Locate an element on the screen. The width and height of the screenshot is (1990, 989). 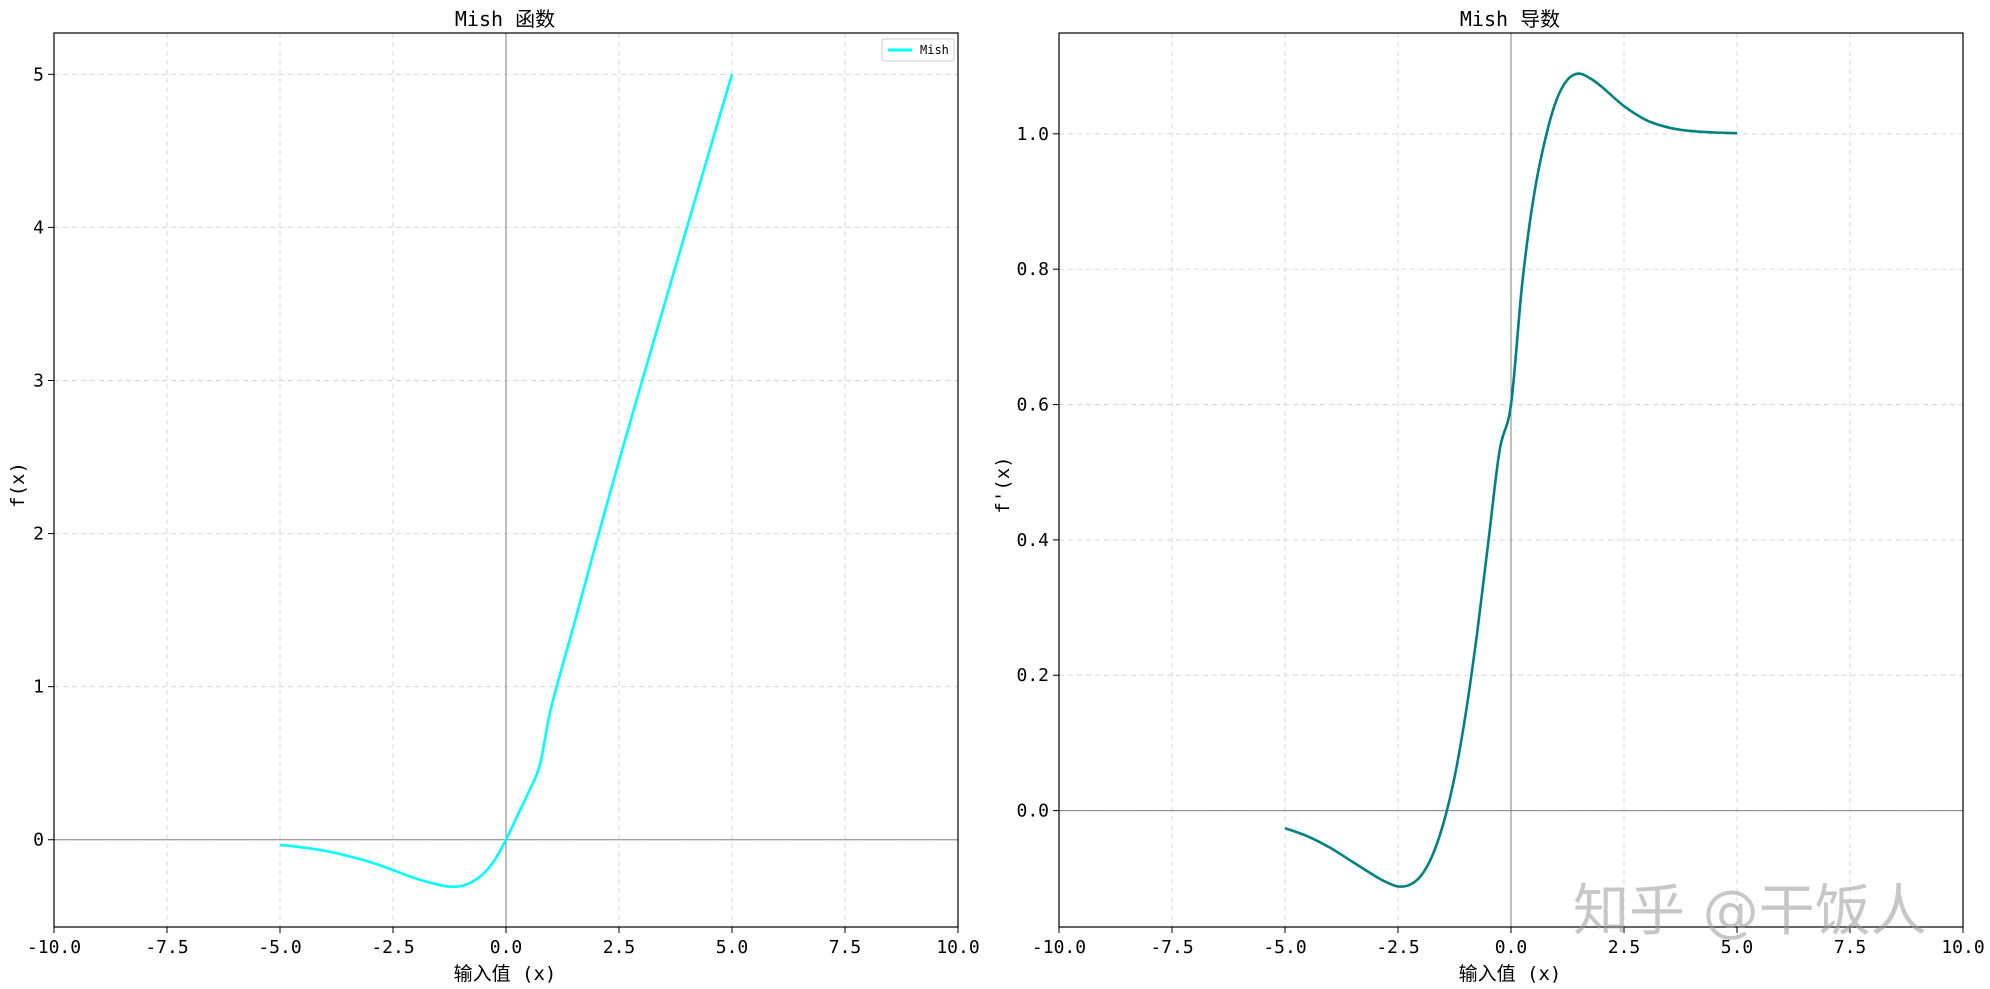
y-tick-label: 1 is located at coordinates (38, 687).